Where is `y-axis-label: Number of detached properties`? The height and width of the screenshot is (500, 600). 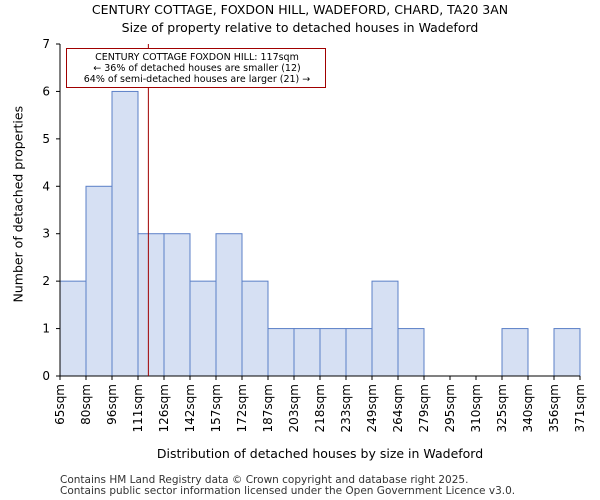 y-axis-label: Number of detached properties is located at coordinates (18, 204).